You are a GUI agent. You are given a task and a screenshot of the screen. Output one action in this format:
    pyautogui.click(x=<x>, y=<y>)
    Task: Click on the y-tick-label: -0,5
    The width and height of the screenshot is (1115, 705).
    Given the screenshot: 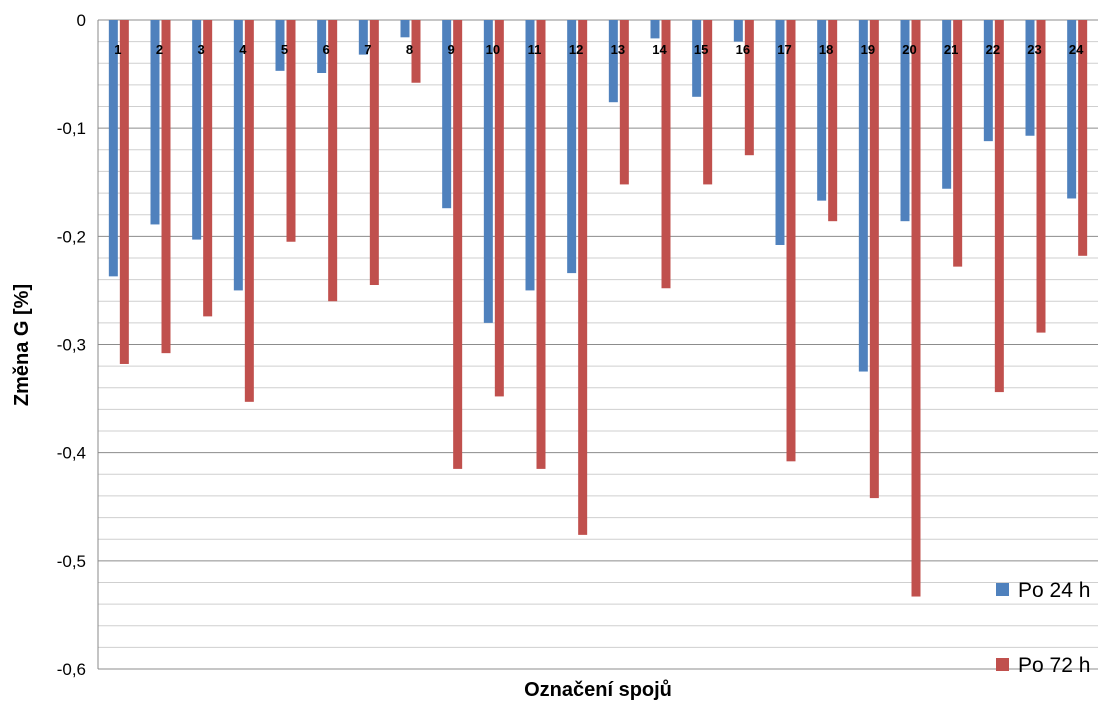 What is the action you would take?
    pyautogui.click(x=71, y=561)
    